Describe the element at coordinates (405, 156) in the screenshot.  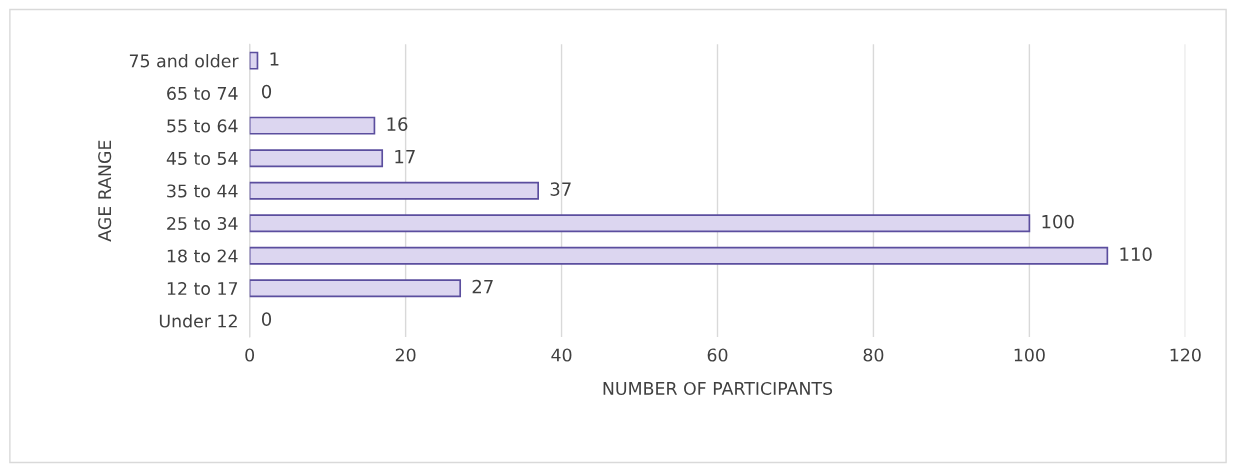
I see `data-label: 17` at that location.